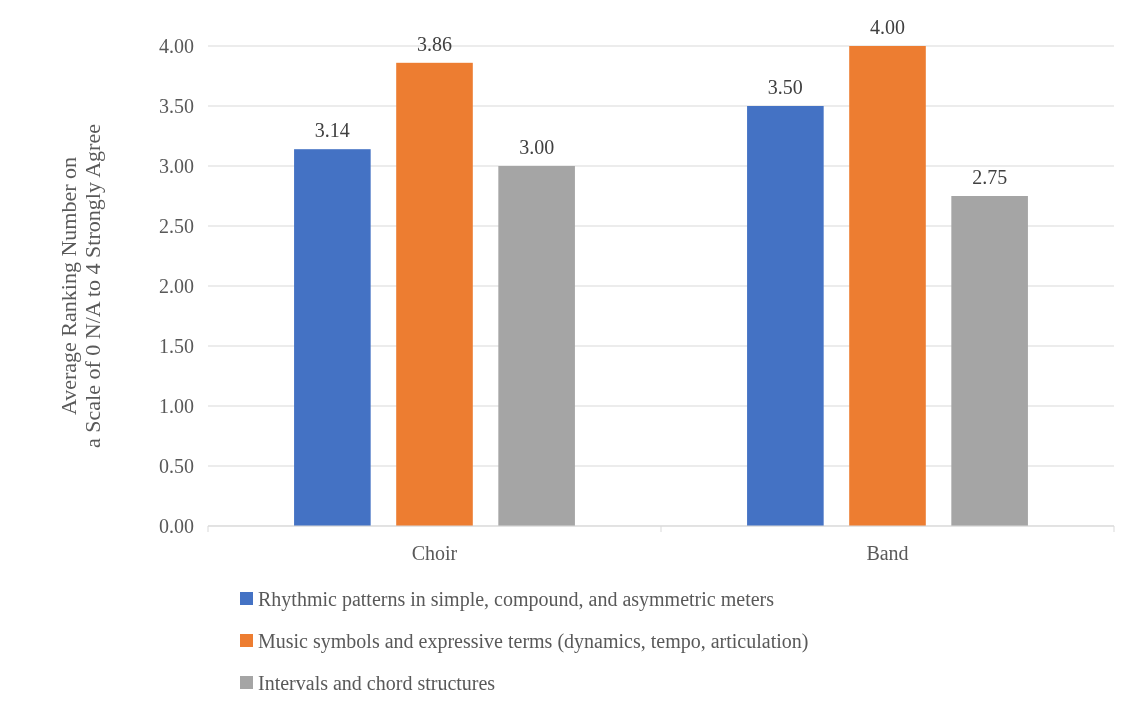 The height and width of the screenshot is (708, 1126). What do you see at coordinates (332, 130) in the screenshot?
I see `data-label: 3.14` at bounding box center [332, 130].